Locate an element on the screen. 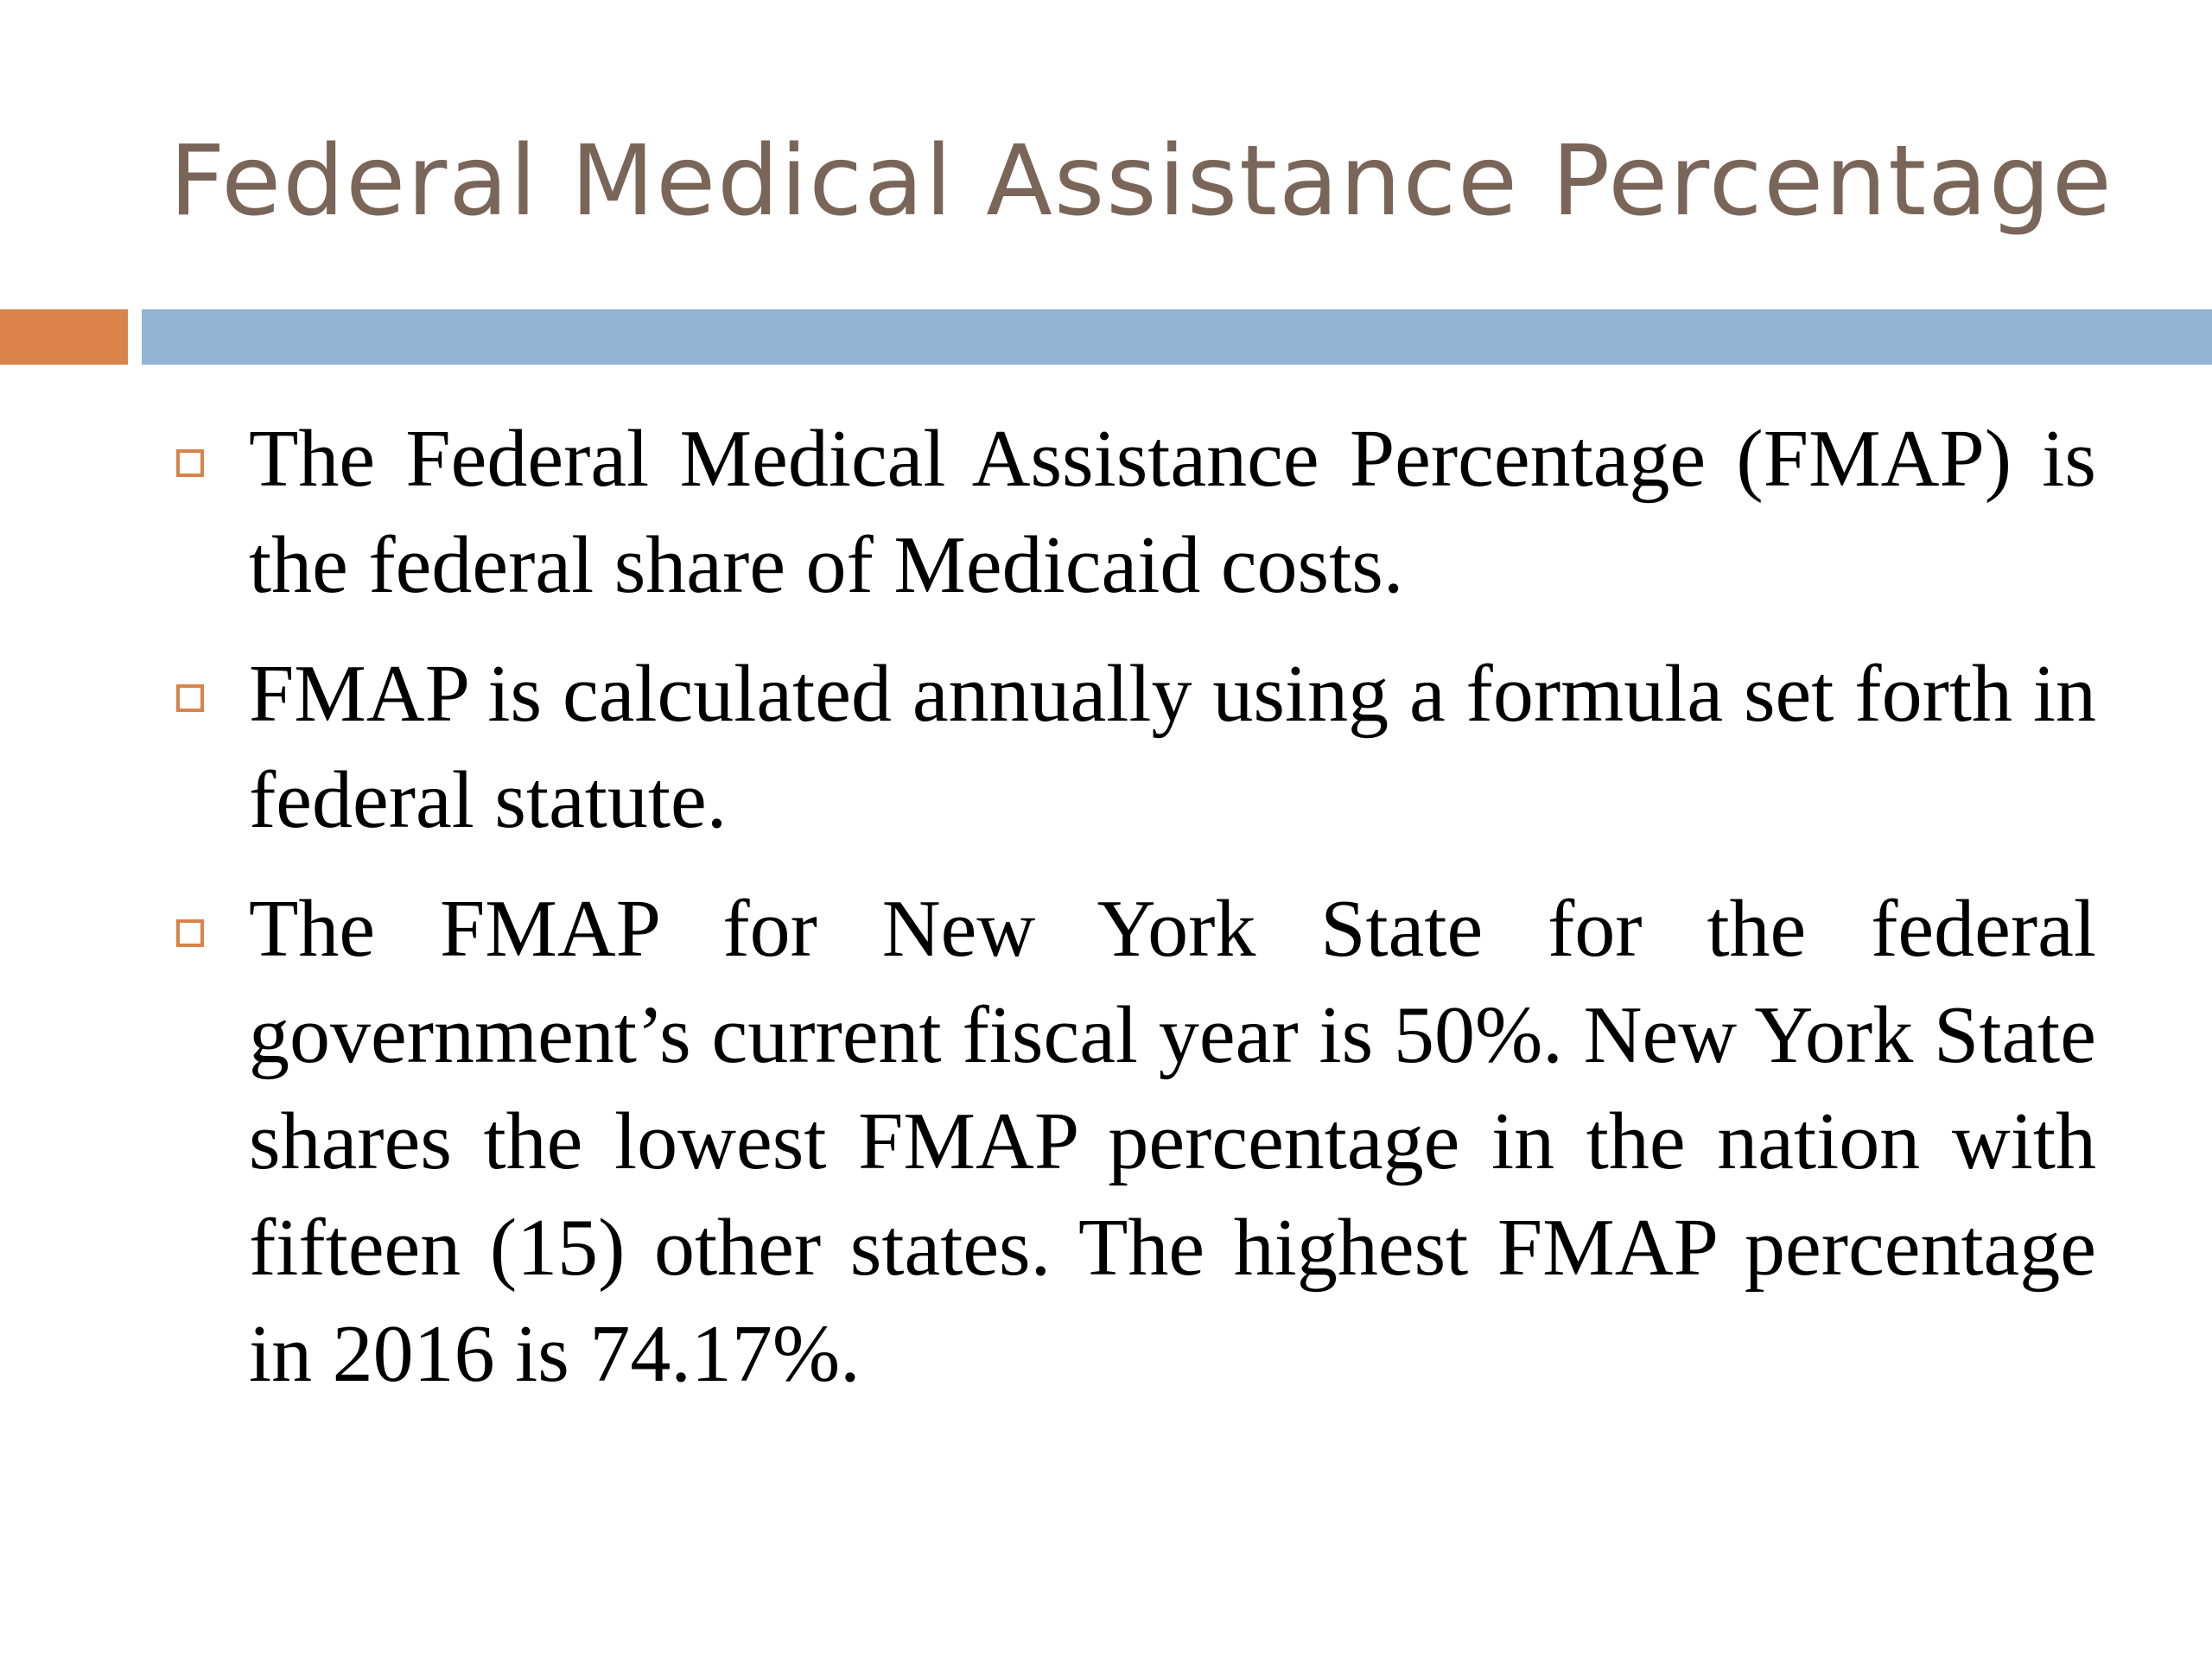 This screenshot has height=1659, width=2212. accent-bar-blue is located at coordinates (1177, 337).